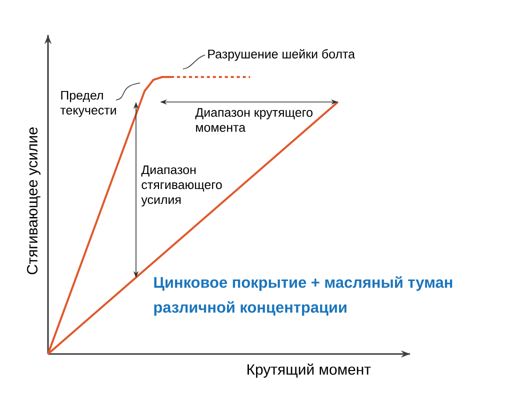  What do you see at coordinates (303, 296) in the screenshot?
I see `annotation: Цинковое покрытие + масляный туман различной концентрации` at bounding box center [303, 296].